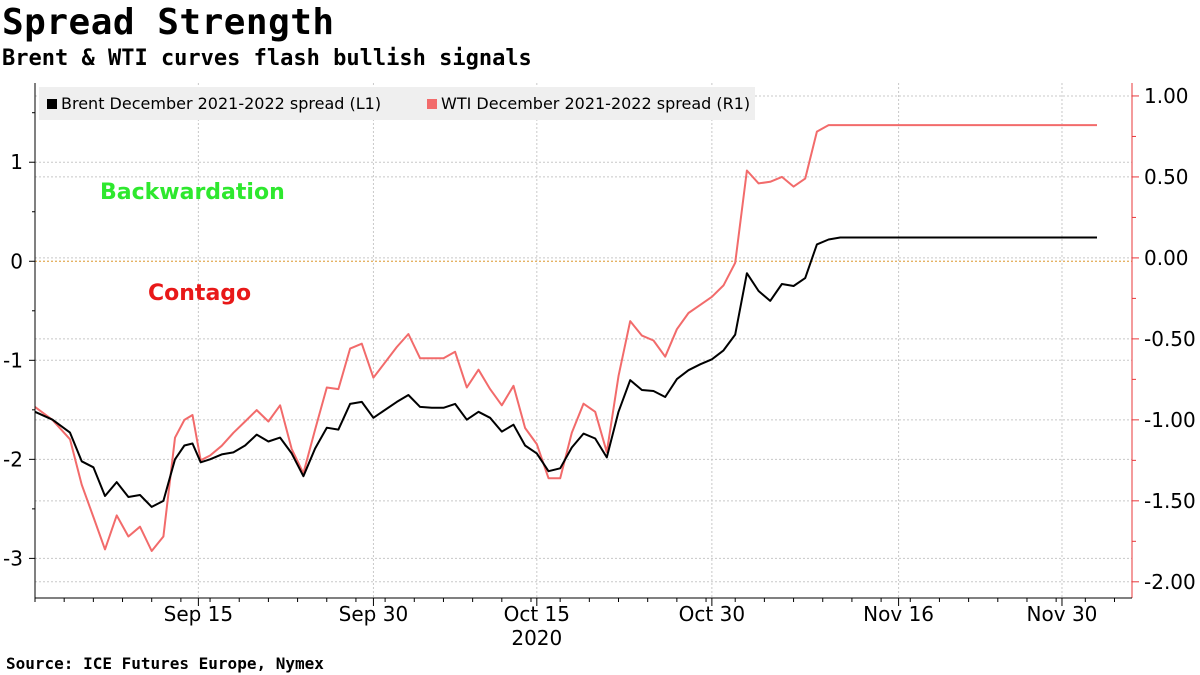 Image resolution: width=1200 pixels, height=675 pixels. I want to click on x-tick-label: Sep 30, so click(374, 614).